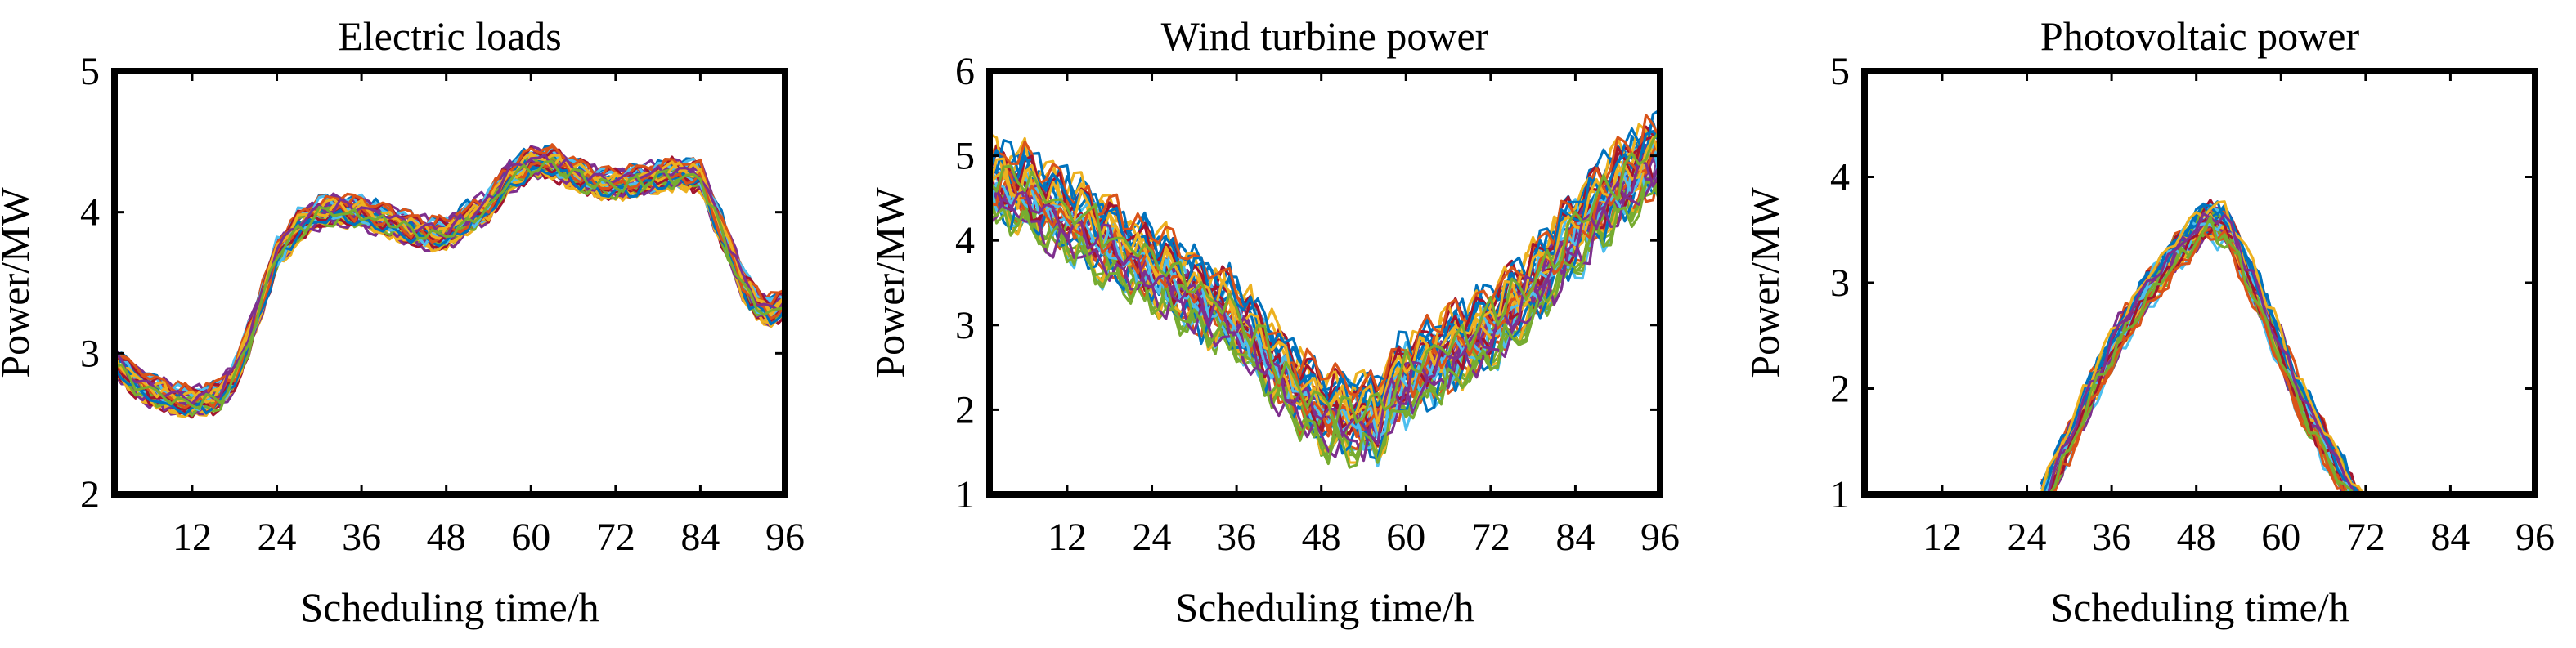 The image size is (2576, 648). I want to click on y-tick-label: 6, so click(965, 71).